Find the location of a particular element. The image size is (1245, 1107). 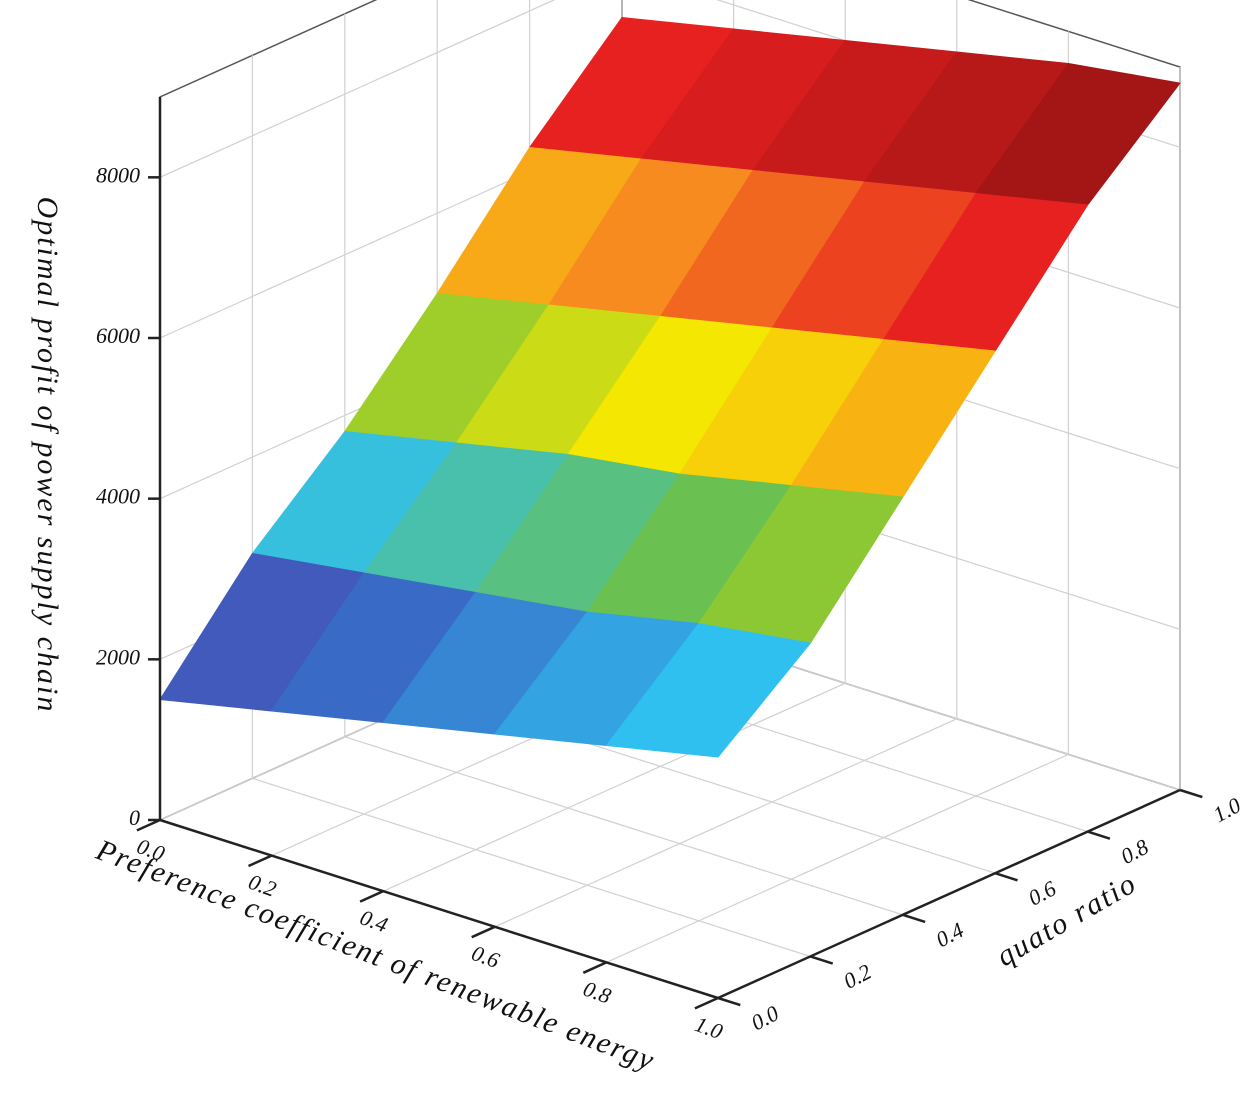

y-tick-label: 1.0 is located at coordinates (1227, 809).